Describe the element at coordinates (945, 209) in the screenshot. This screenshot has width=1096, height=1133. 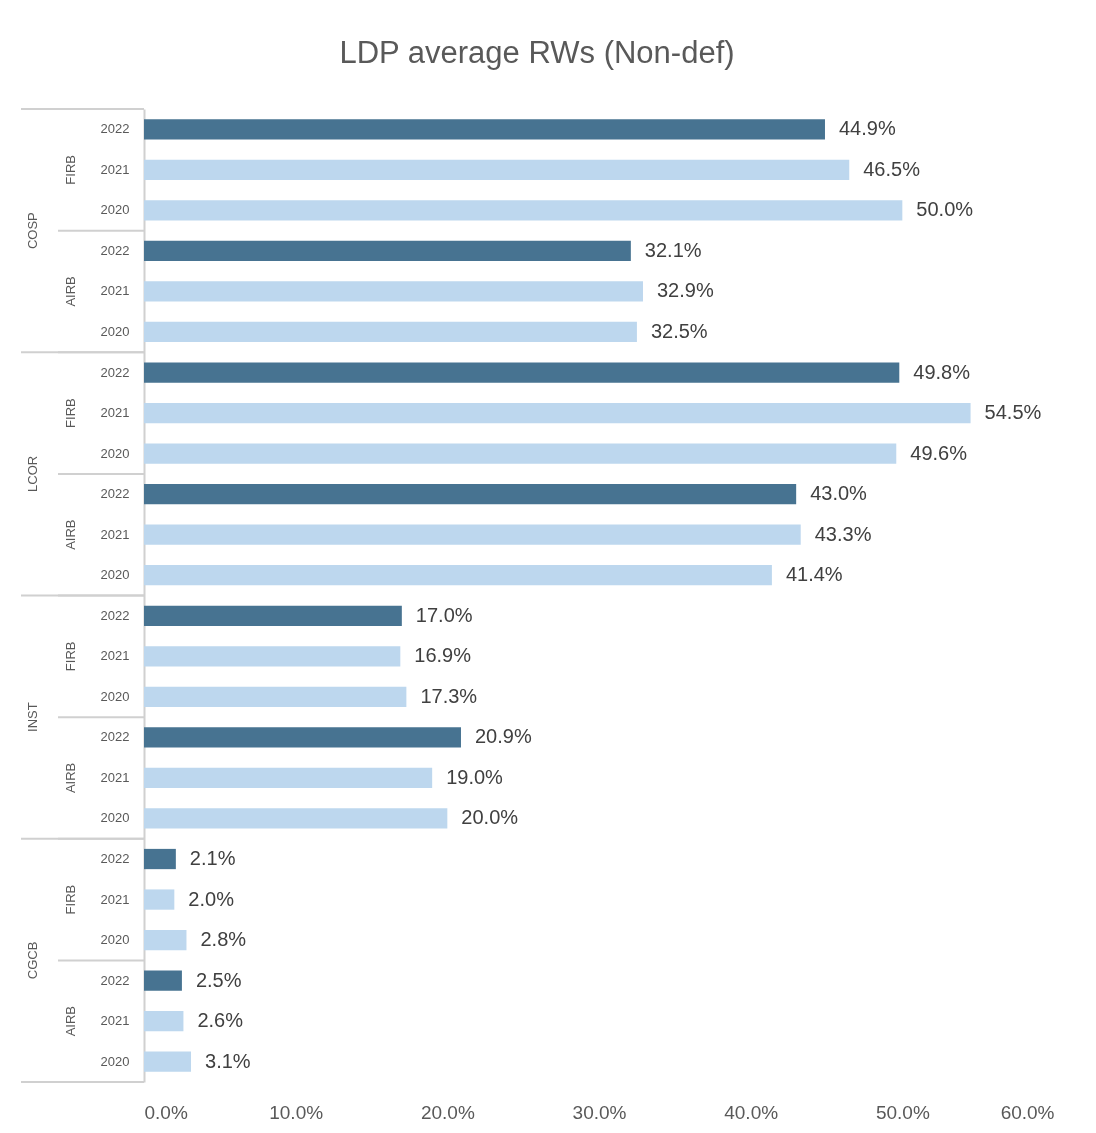
I see `data-label: 50.0%` at that location.